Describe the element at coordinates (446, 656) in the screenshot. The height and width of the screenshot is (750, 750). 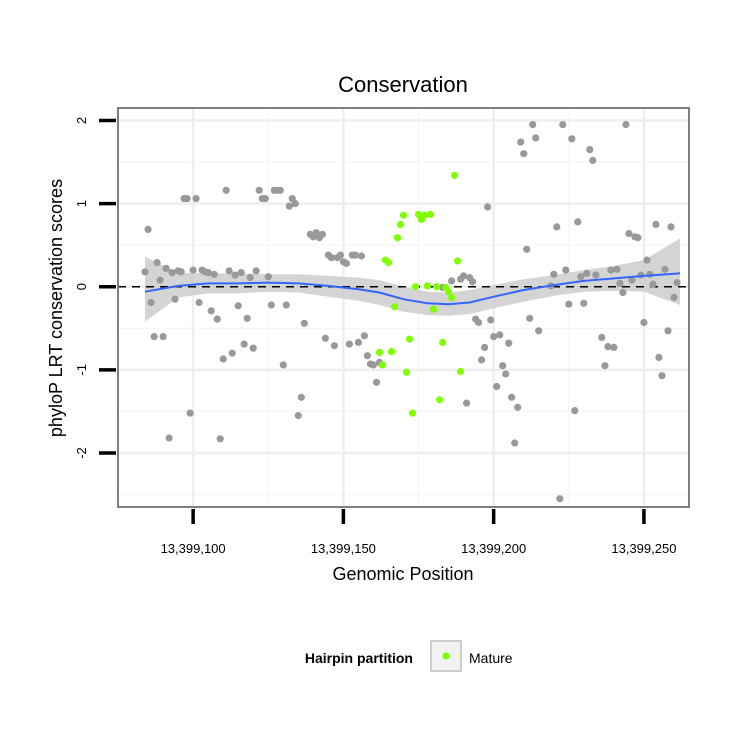
I see `legend-key-mature` at that location.